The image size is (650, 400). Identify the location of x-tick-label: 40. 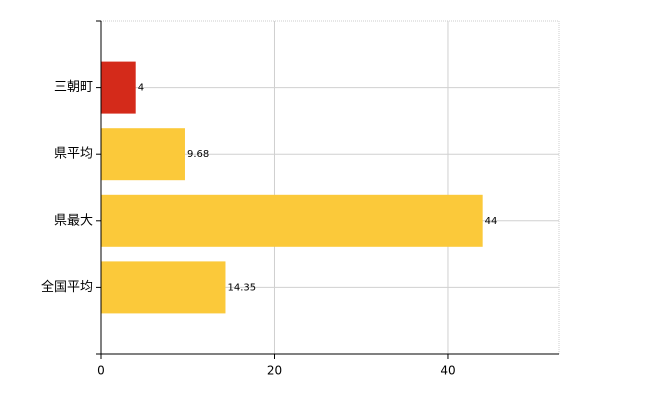
(447, 371).